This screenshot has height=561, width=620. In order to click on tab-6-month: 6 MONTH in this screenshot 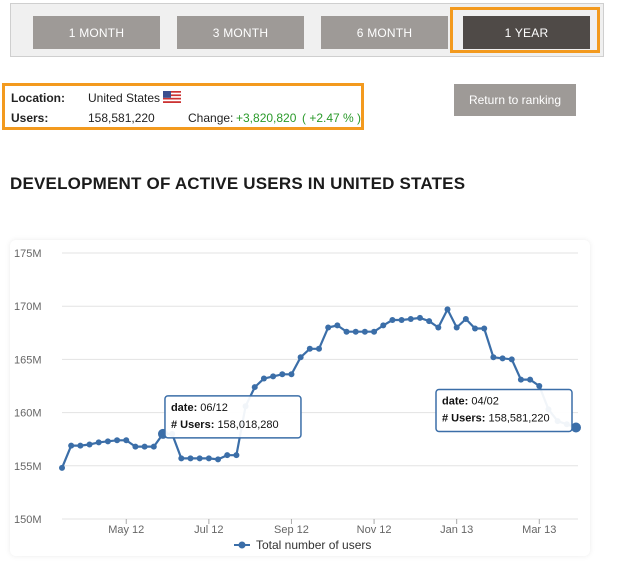, I will do `click(384, 32)`.